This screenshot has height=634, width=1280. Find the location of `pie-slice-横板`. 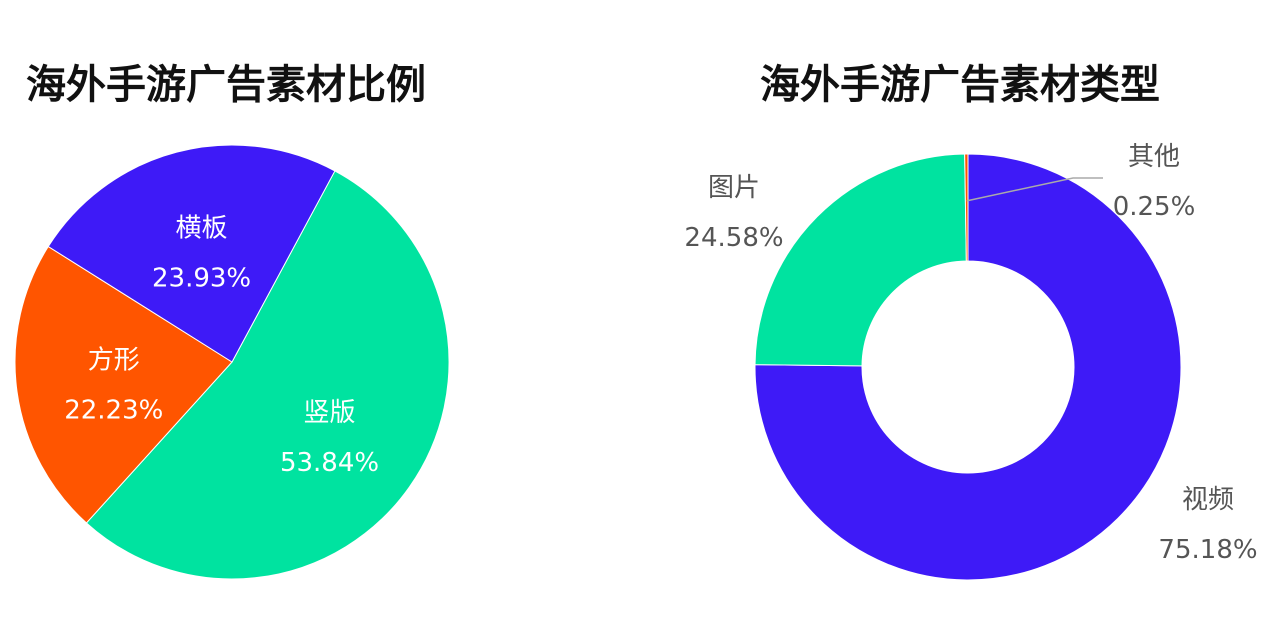

pie-slice-横板 is located at coordinates (191, 253).